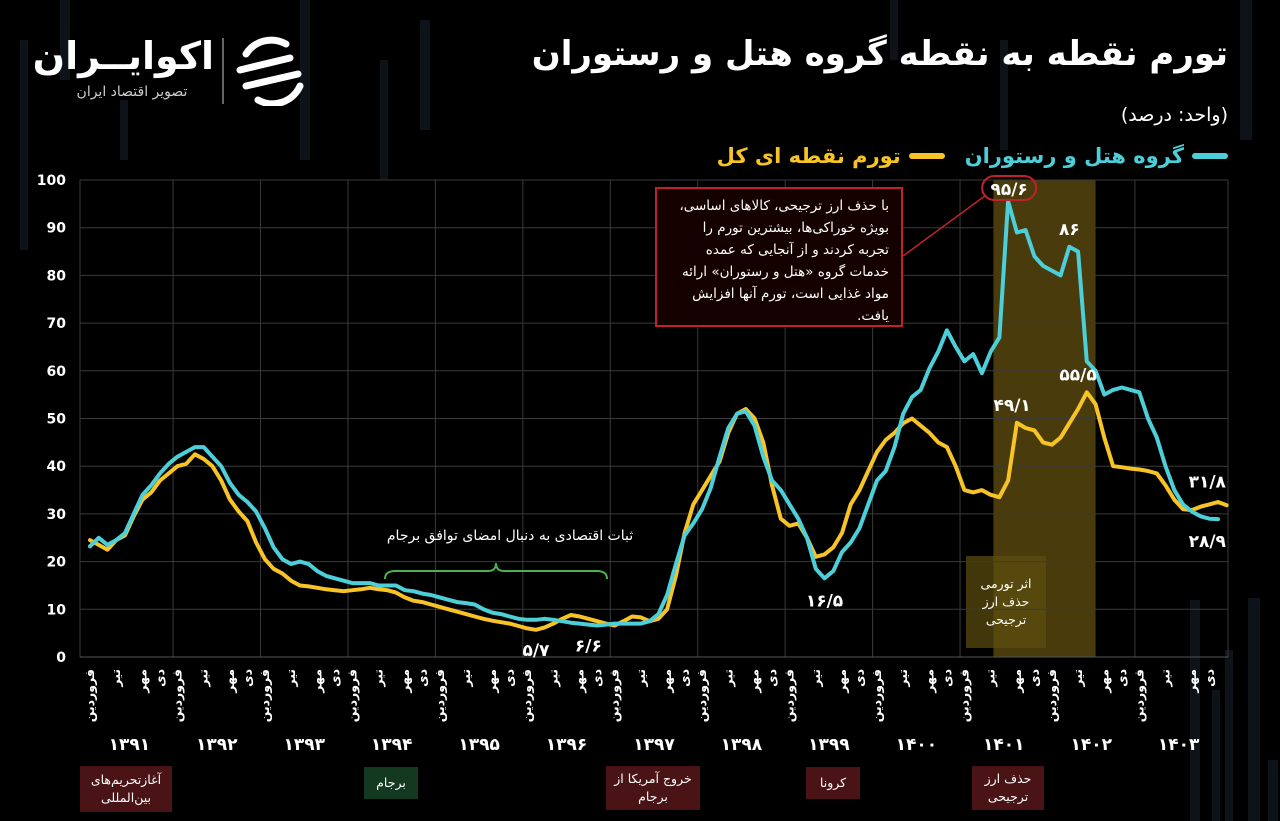 Image resolution: width=1280 pixels, height=821 pixels. I want to click on annotation-highlight-caption: اثر تورمی, so click(1006, 584).